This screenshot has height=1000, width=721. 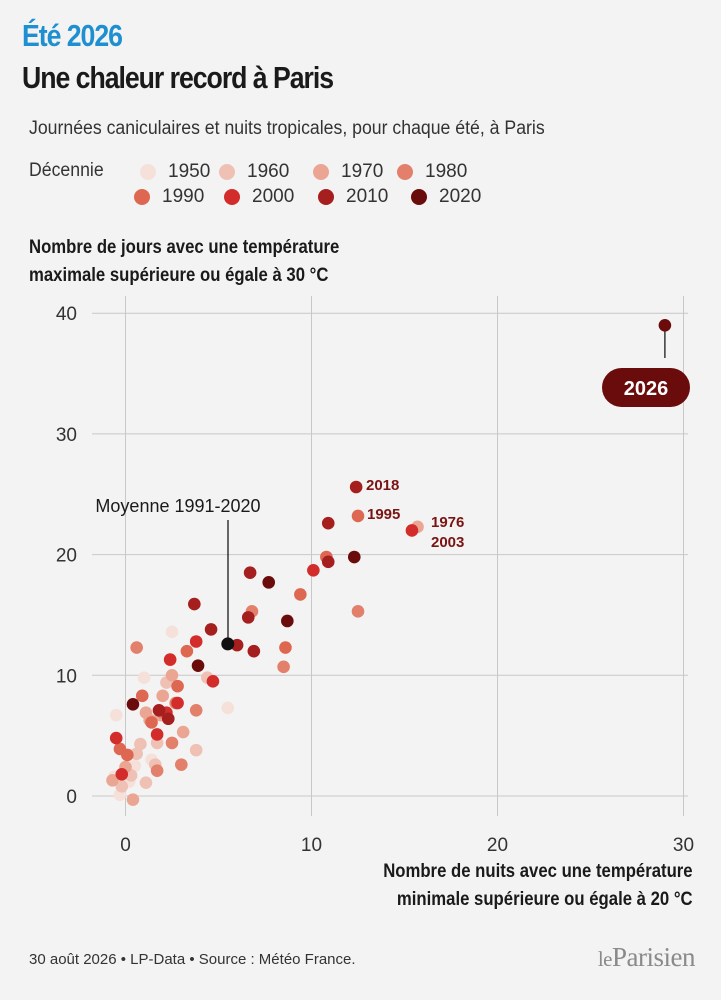 I want to click on annotation-1995: 1995, so click(x=383, y=514).